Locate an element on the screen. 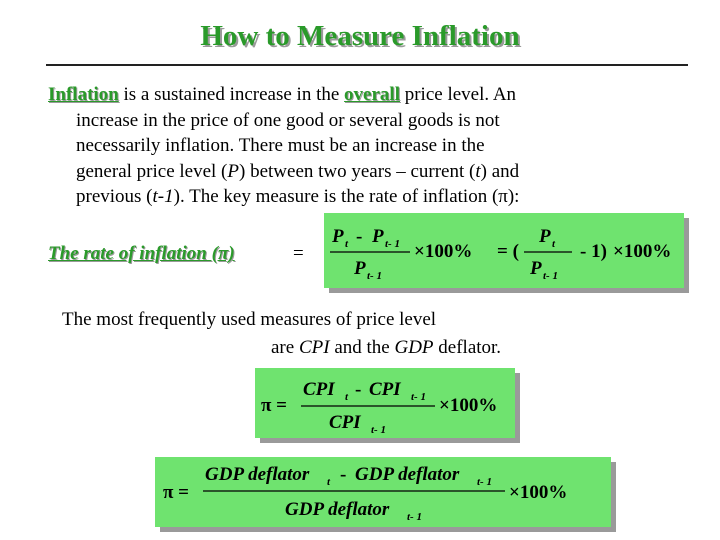 Image resolution: width=720 pixels, height=540 pixels. keyword-overall: overall is located at coordinates (372, 94).